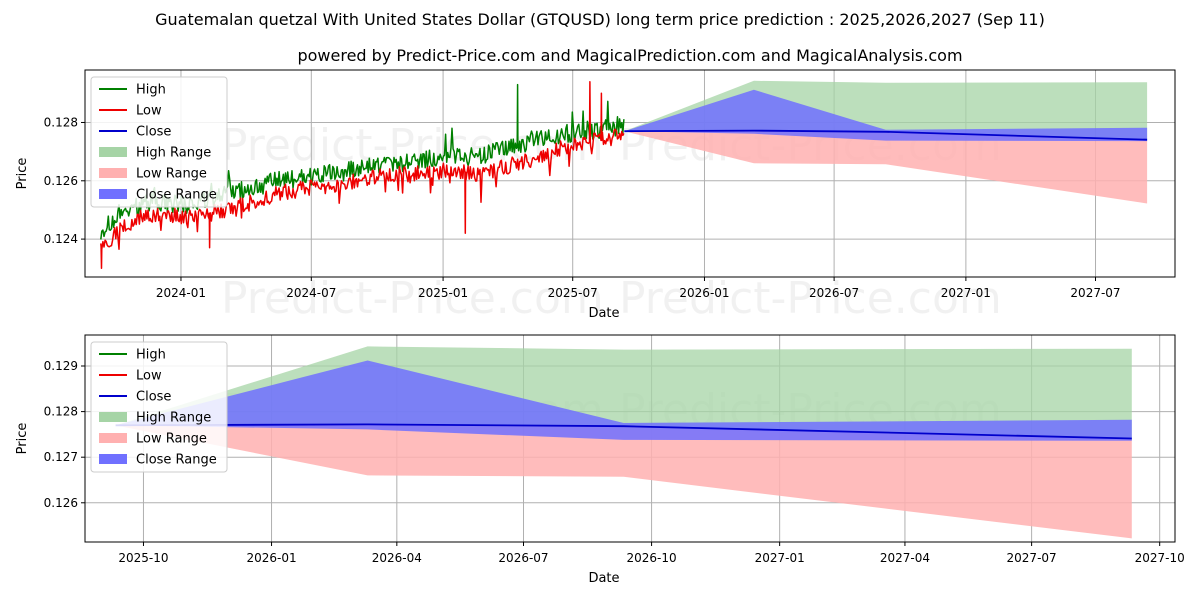 Image resolution: width=1200 pixels, height=600 pixels. What do you see at coordinates (397, 558) in the screenshot?
I see `x-tick-label: 2026-04` at bounding box center [397, 558].